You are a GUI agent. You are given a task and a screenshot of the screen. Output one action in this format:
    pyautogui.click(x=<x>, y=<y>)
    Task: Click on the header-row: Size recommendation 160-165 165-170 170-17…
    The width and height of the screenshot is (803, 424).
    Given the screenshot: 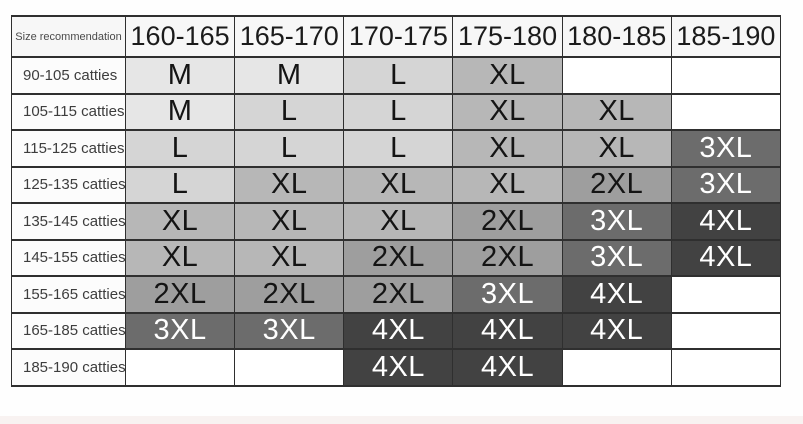 What is the action you would take?
    pyautogui.click(x=396, y=36)
    